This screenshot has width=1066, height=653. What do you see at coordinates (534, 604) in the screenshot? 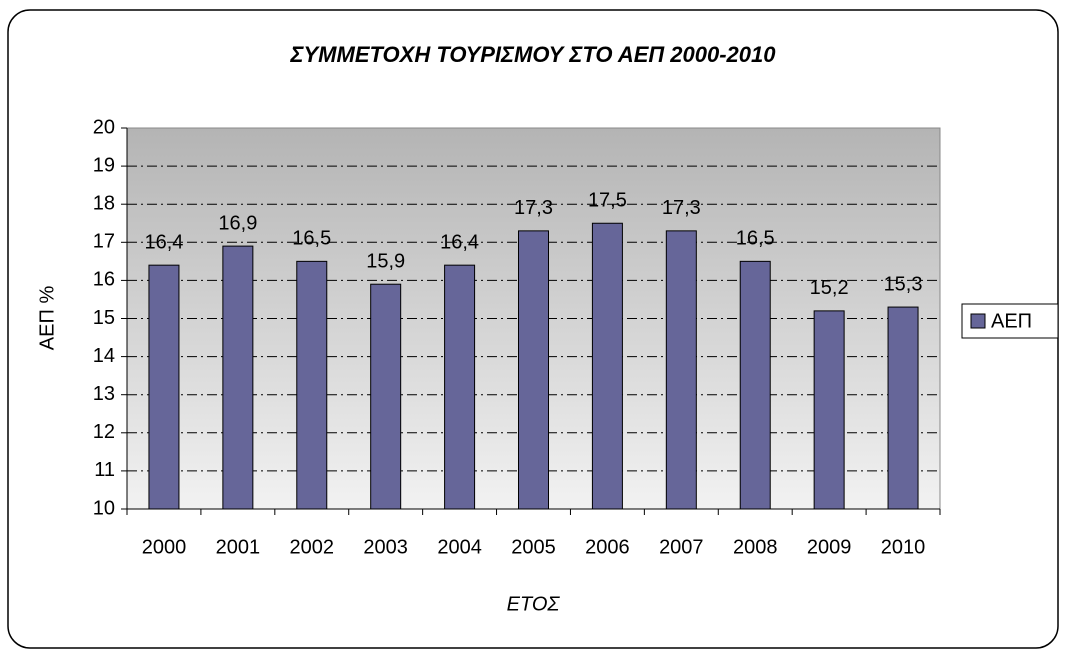
I see `x-axis-title: ΕΤΟΣ` at bounding box center [534, 604].